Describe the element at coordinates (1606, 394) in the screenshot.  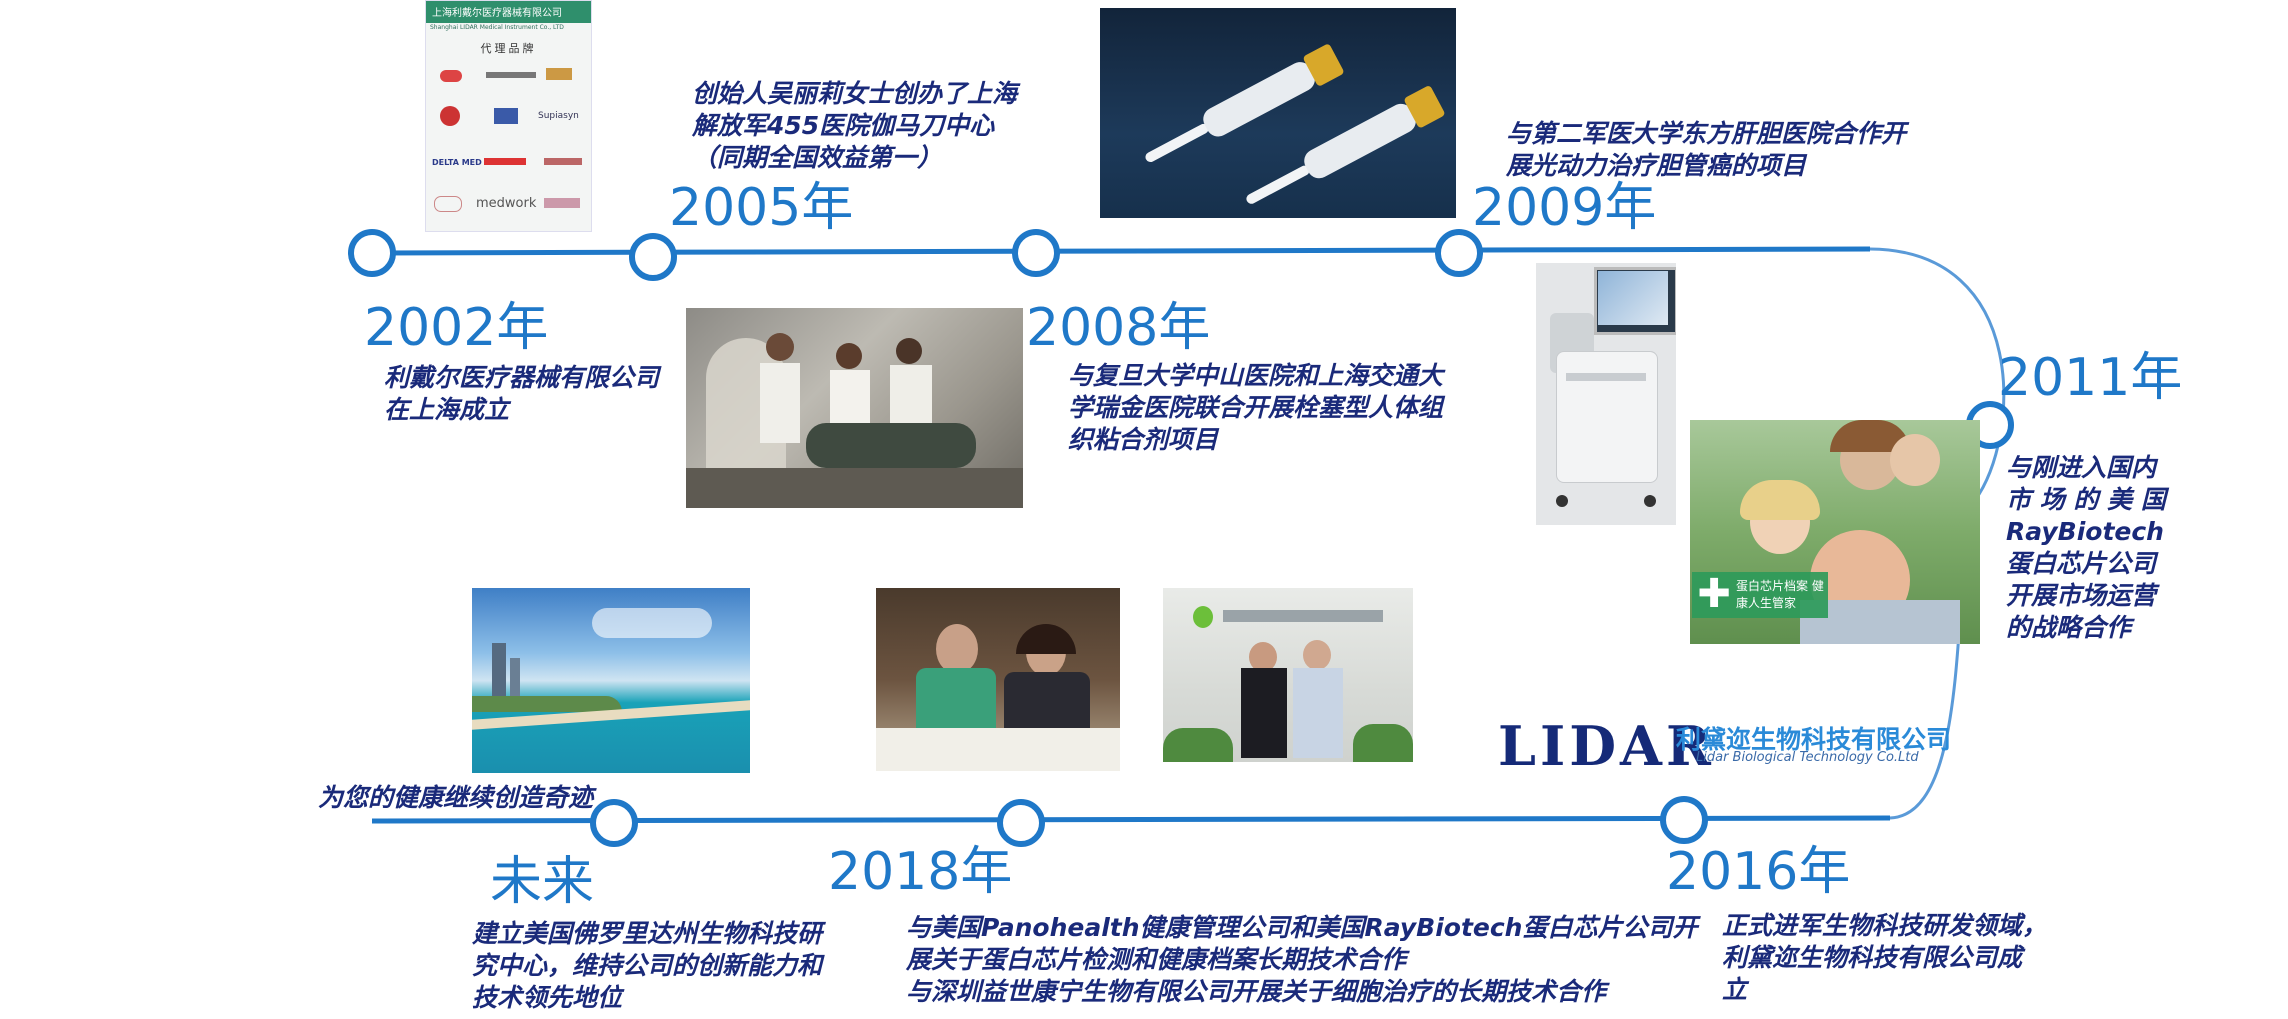
I see `photo-laser-machine` at that location.